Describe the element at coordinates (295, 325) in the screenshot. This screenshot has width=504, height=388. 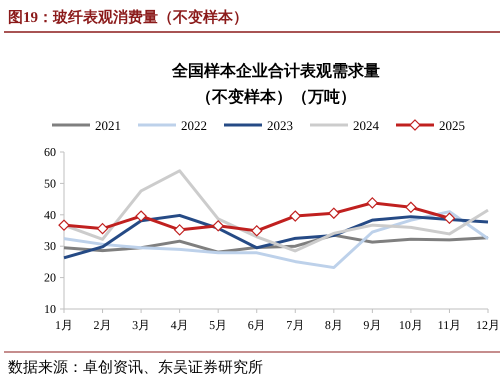
I see `x-tick-label: 7月` at that location.